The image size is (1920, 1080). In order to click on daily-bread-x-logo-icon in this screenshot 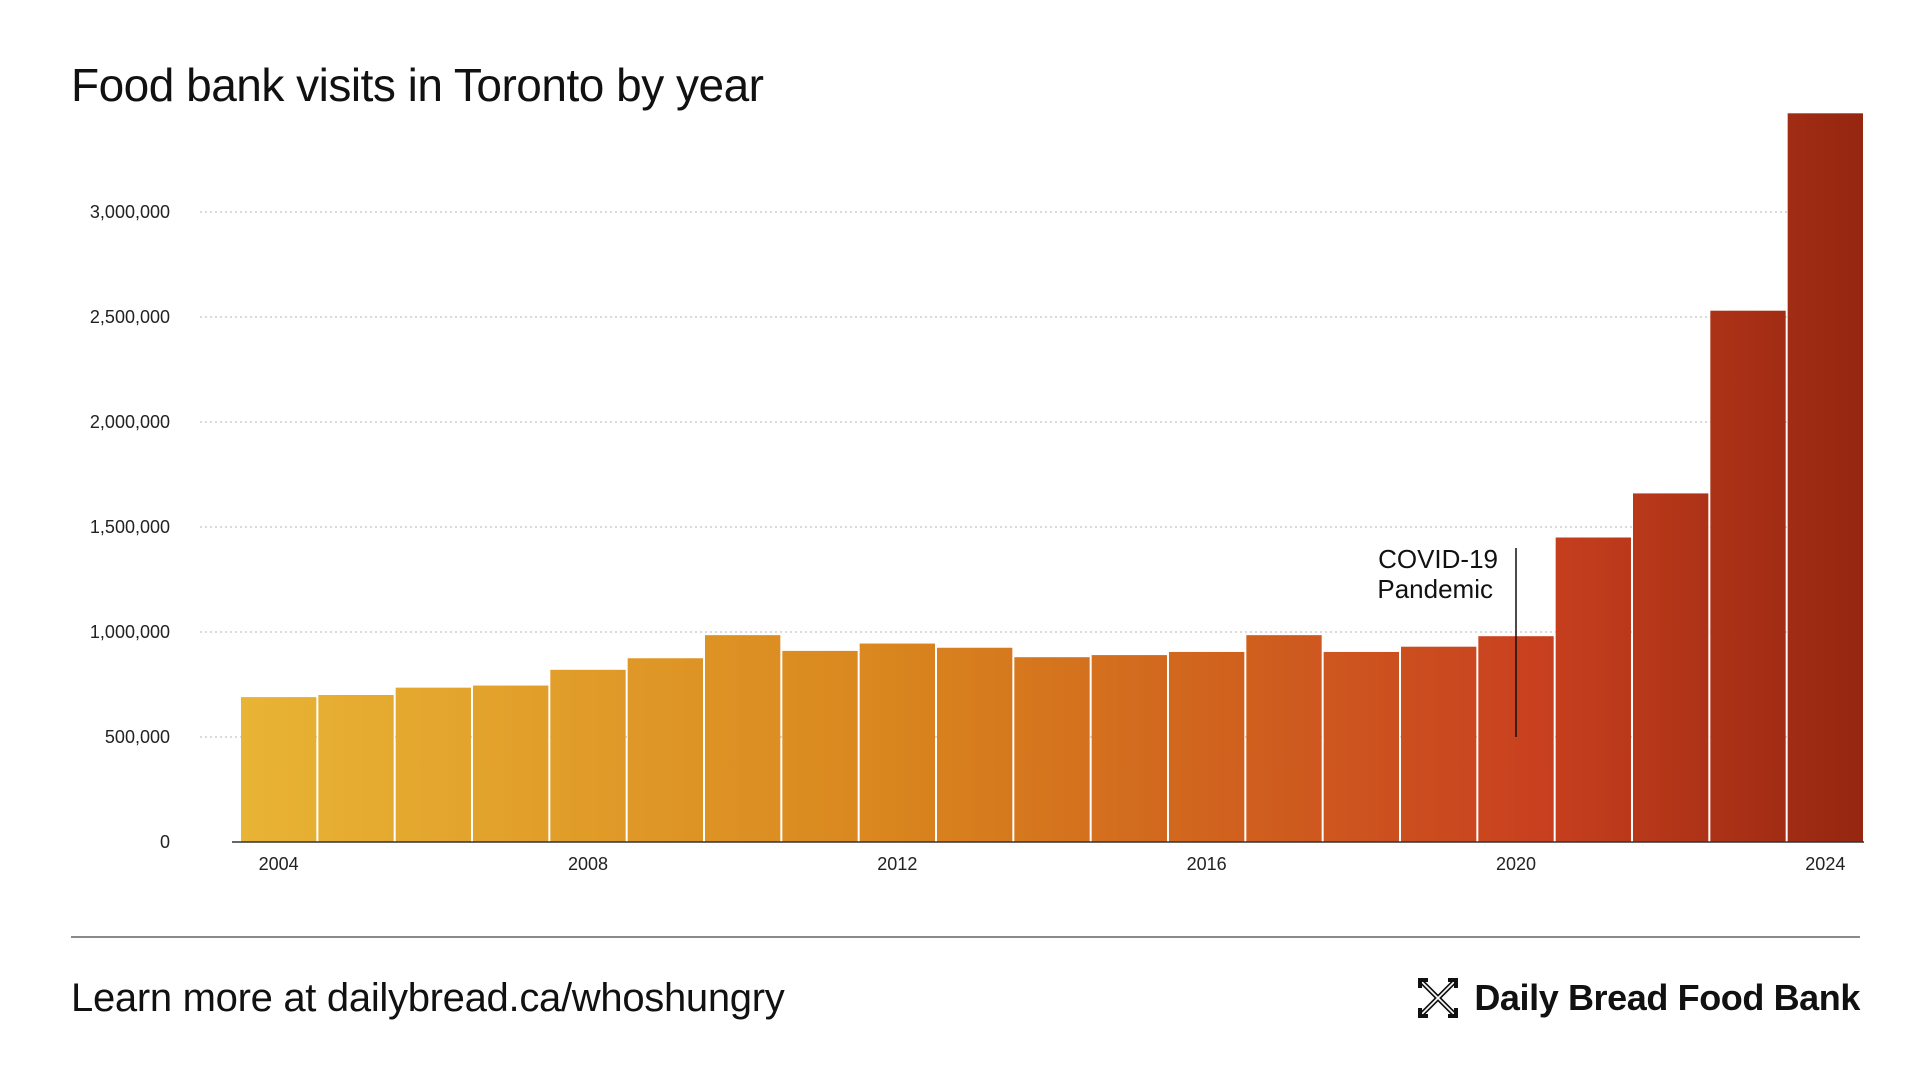, I will do `click(1438, 998)`.